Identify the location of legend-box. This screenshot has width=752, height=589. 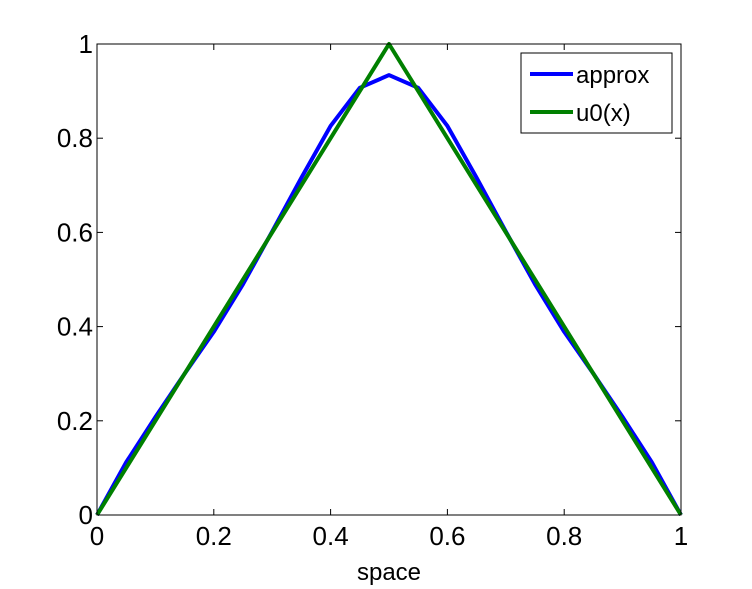
(596, 93).